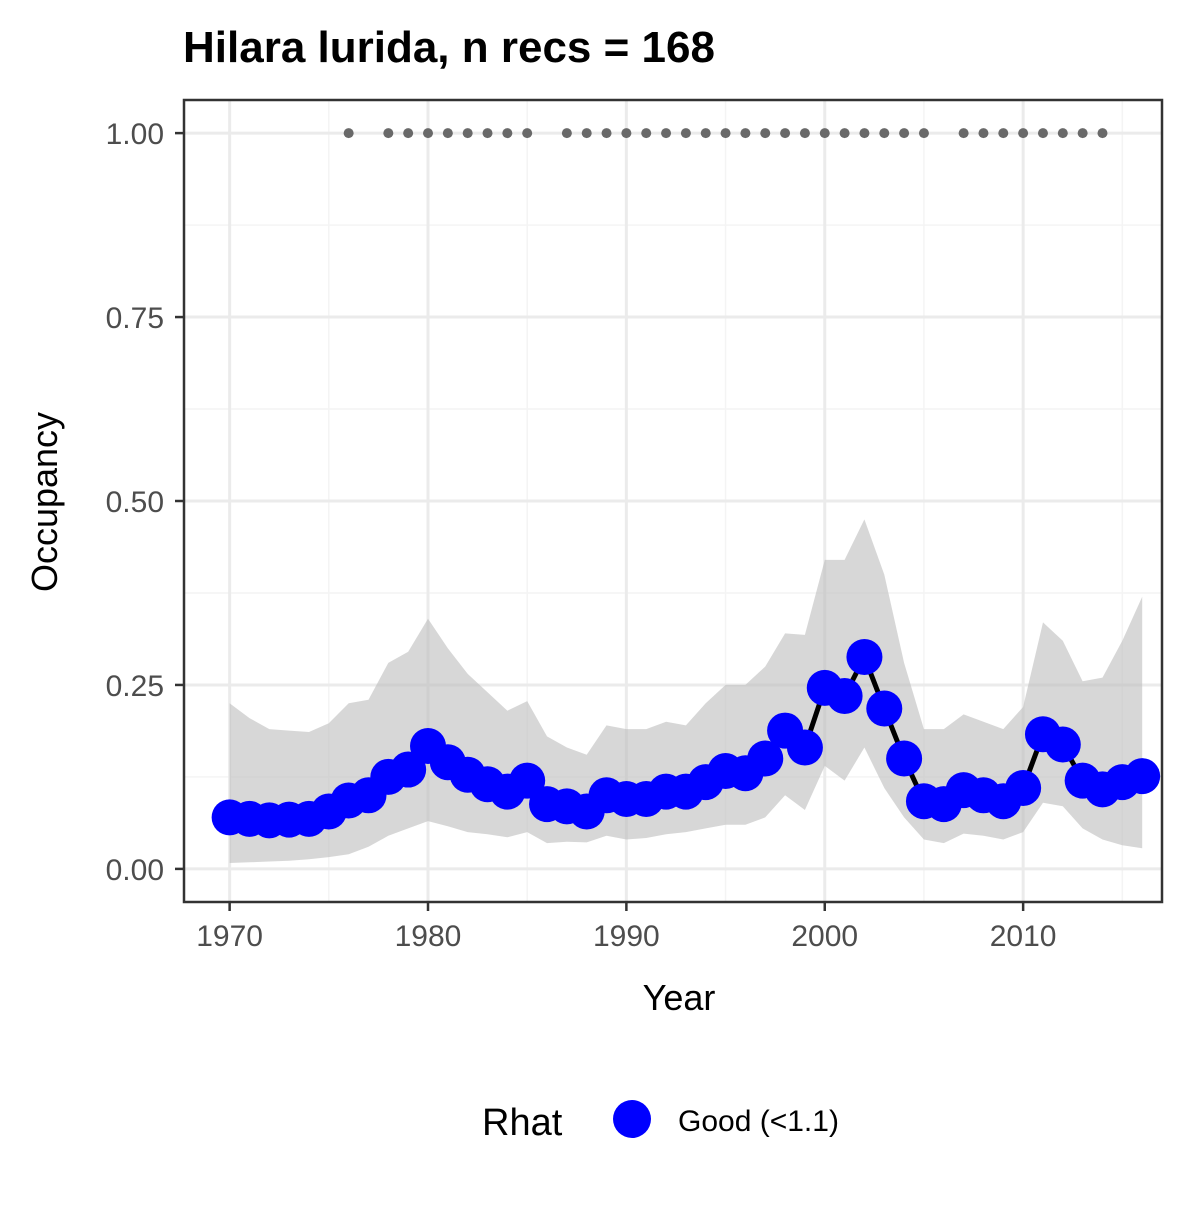  I want to click on x-tick-label: 1970, so click(229, 936).